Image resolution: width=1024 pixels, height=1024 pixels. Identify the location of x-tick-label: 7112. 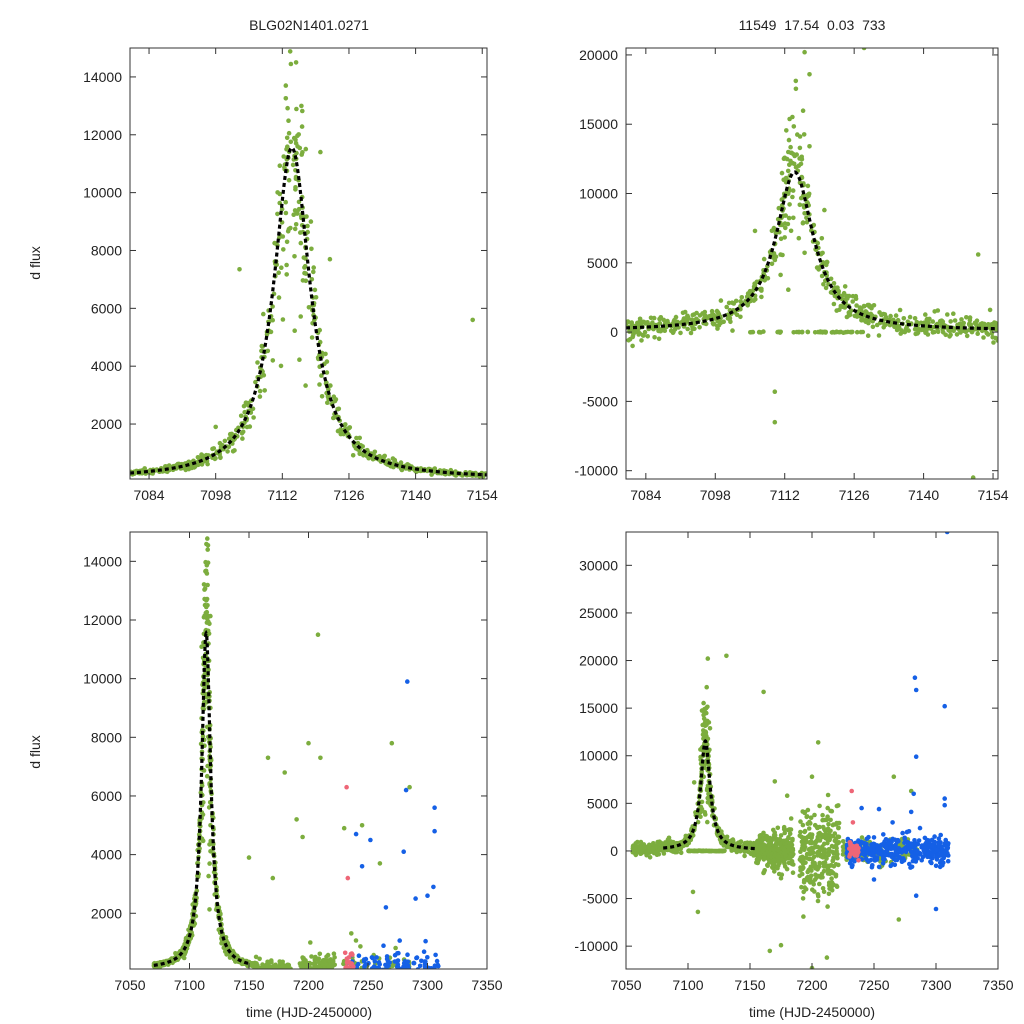
(785, 495).